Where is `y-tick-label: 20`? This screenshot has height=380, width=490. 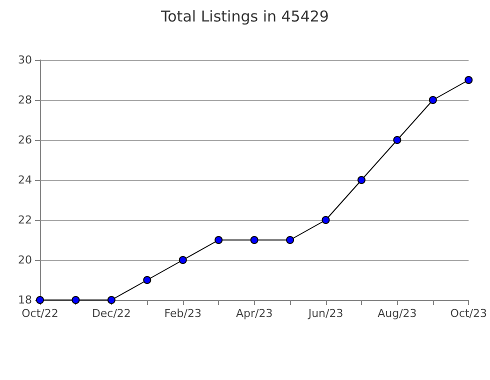 y-tick-label: 20 is located at coordinates (25, 260).